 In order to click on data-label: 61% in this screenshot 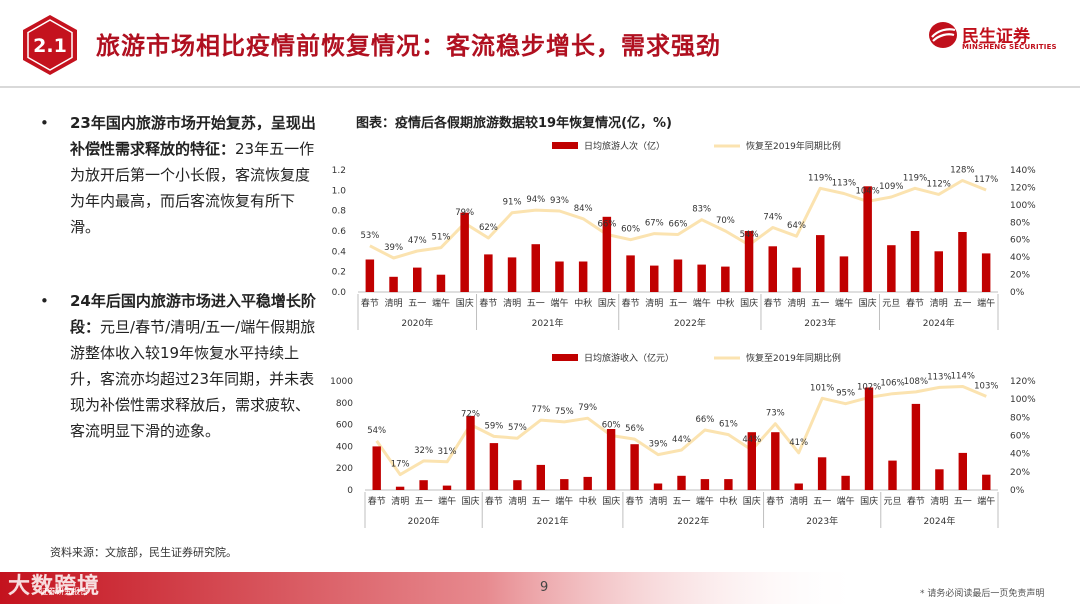, I will do `click(728, 425)`.